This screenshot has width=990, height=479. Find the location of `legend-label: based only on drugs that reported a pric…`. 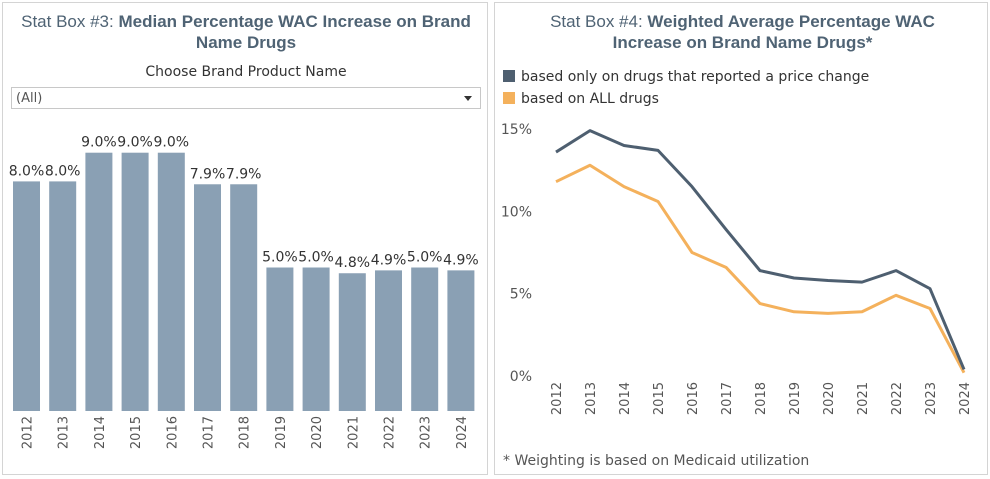

legend-label: based only on drugs that reported a pric… is located at coordinates (695, 77).